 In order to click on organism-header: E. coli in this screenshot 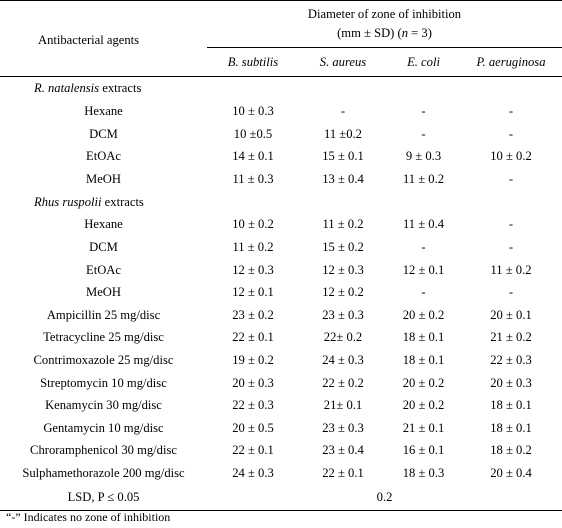, I will do `click(423, 62)`.